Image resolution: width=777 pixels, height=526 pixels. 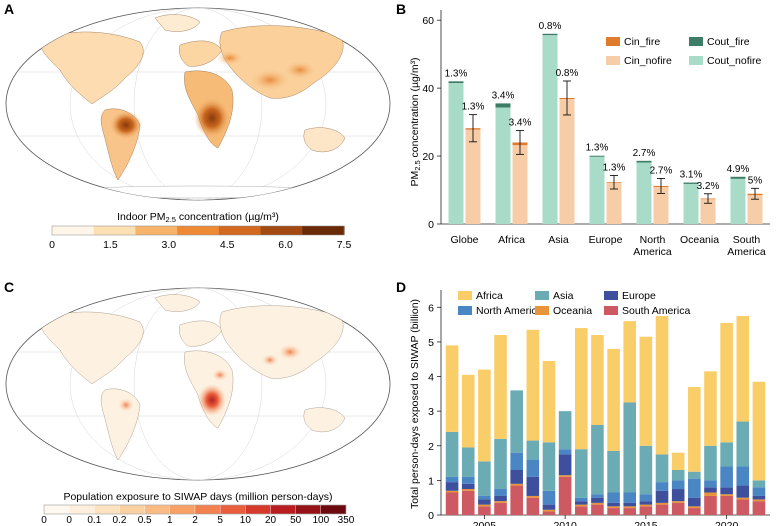 I want to click on chart-d-y-tick-label: 3, so click(x=431, y=412).